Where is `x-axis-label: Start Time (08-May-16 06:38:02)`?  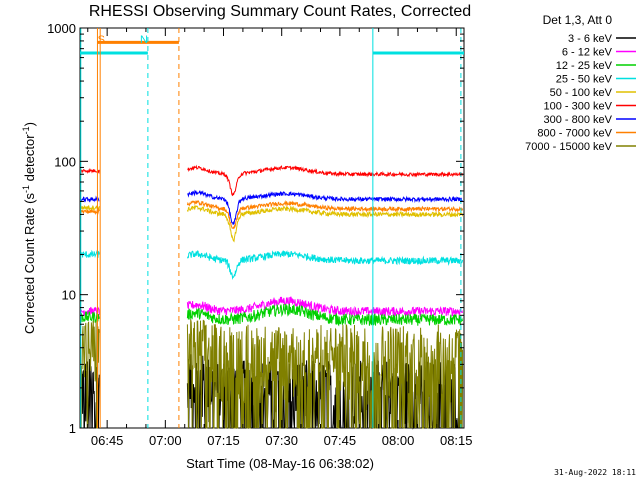 x-axis-label: Start Time (08-May-16 06:38:02) is located at coordinates (280, 463).